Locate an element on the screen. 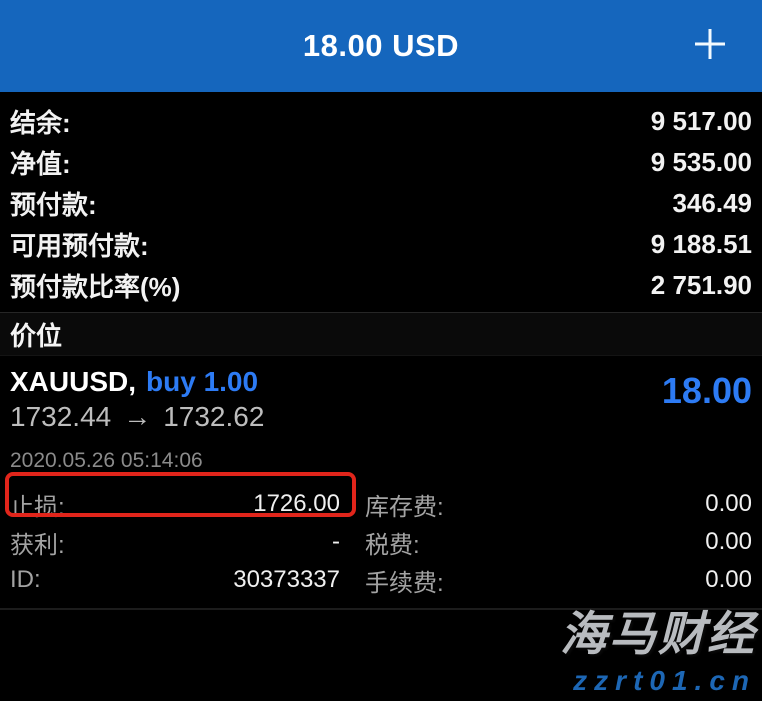 Image resolution: width=762 pixels, height=701 pixels. position-title-line: XAUUSD, buy 1.00 is located at coordinates (381, 382).